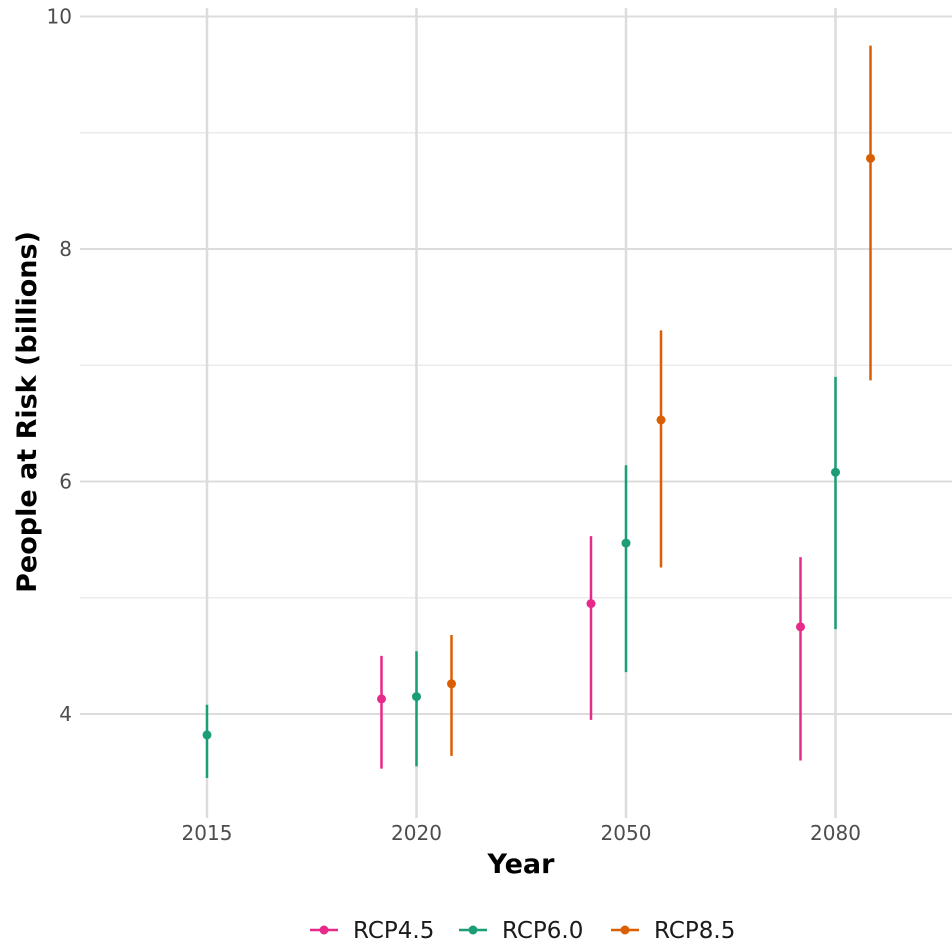 The image size is (952, 945). I want to click on legend-label: RCP4.5, so click(393, 931).